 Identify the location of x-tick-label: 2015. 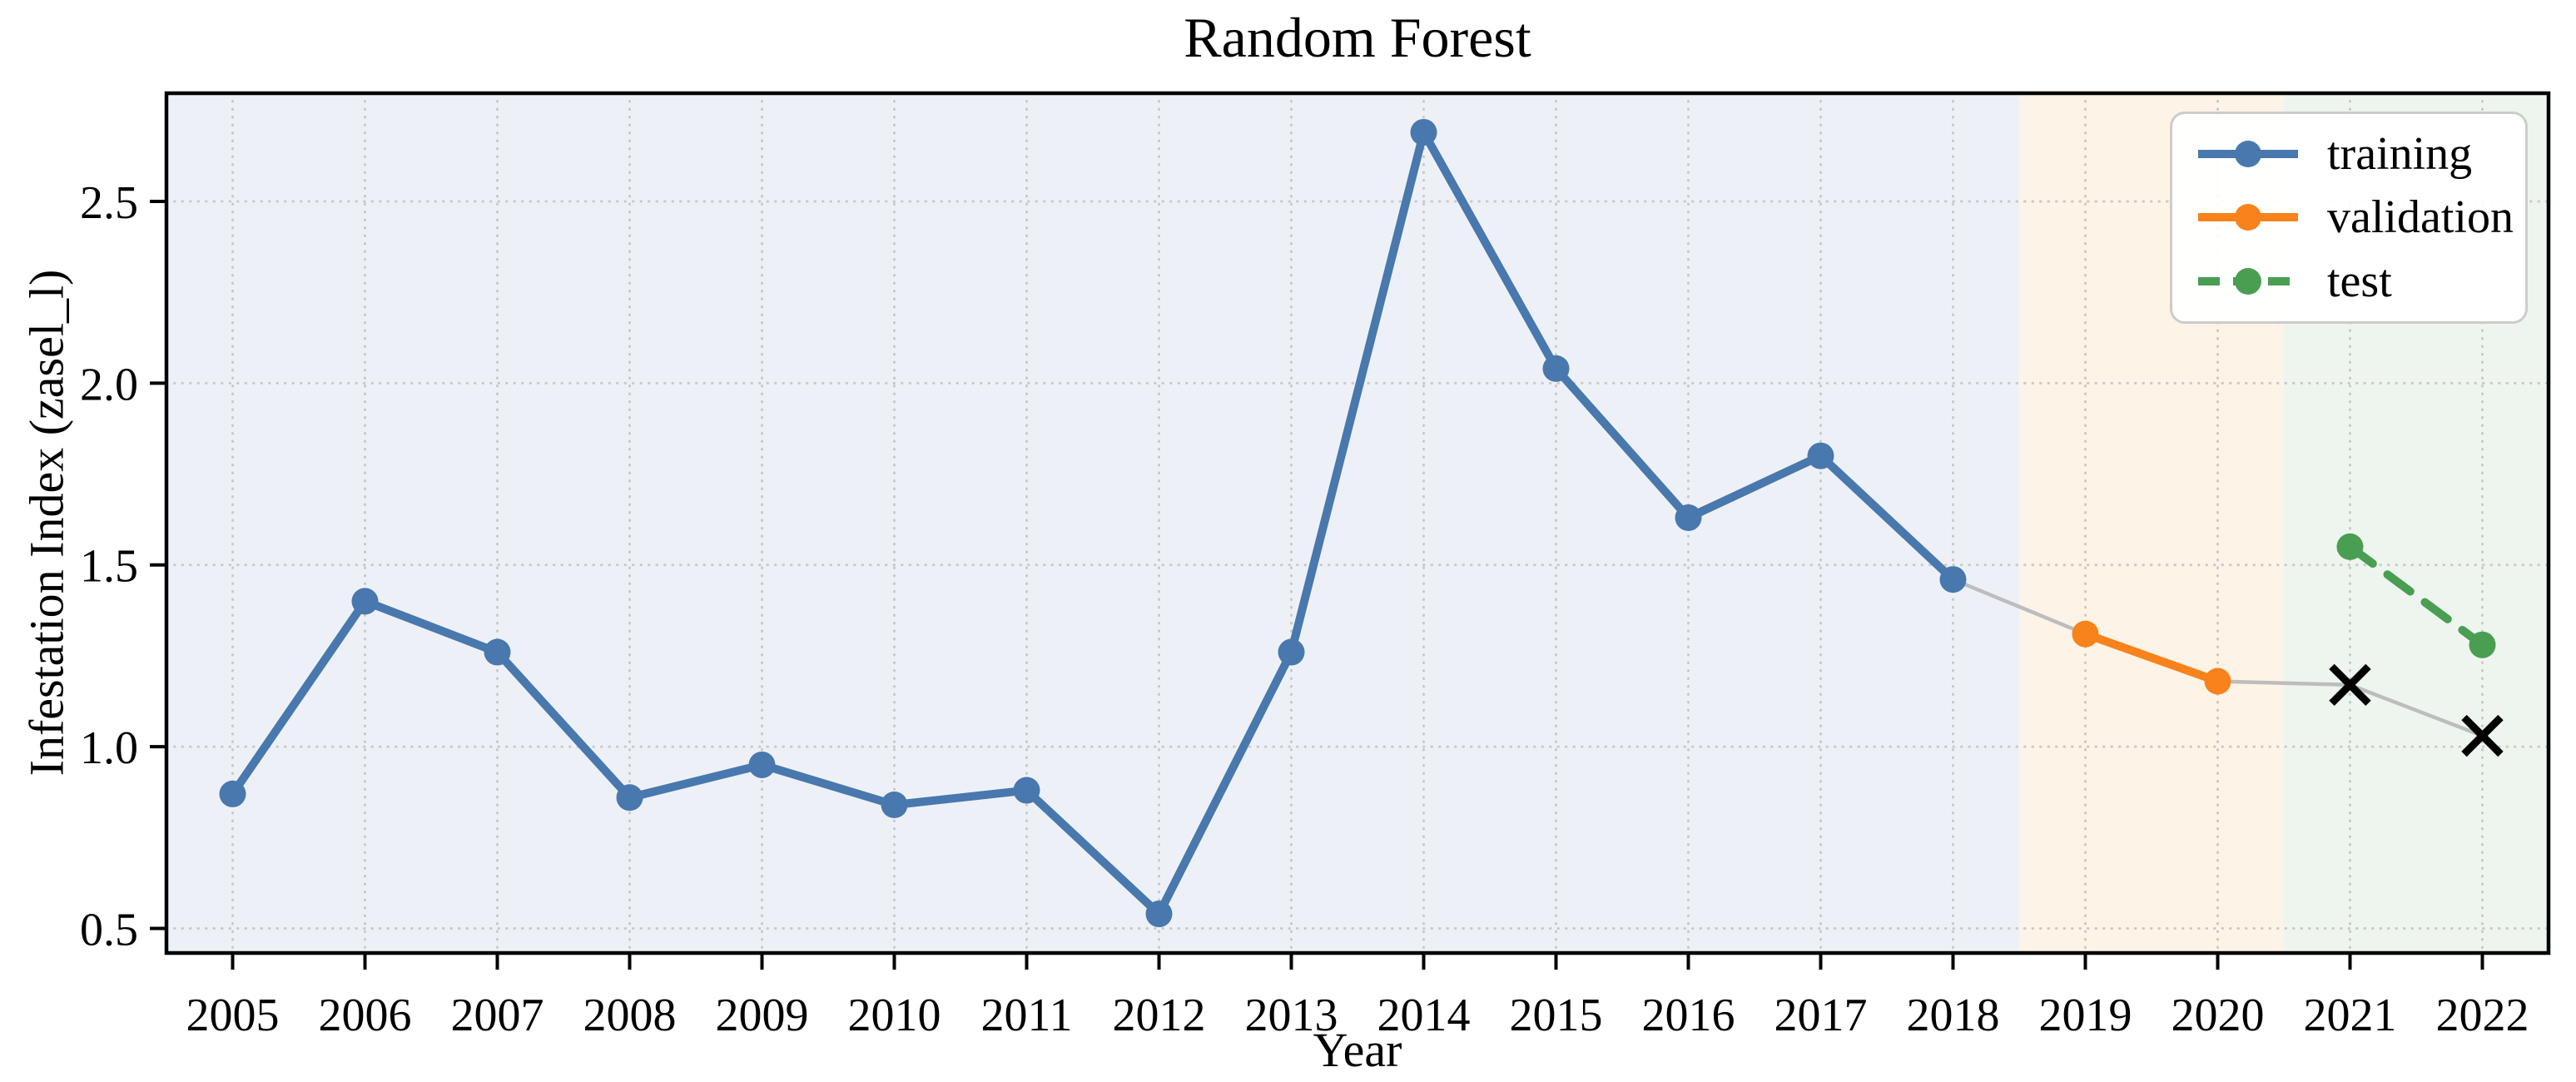
(1556, 1016).